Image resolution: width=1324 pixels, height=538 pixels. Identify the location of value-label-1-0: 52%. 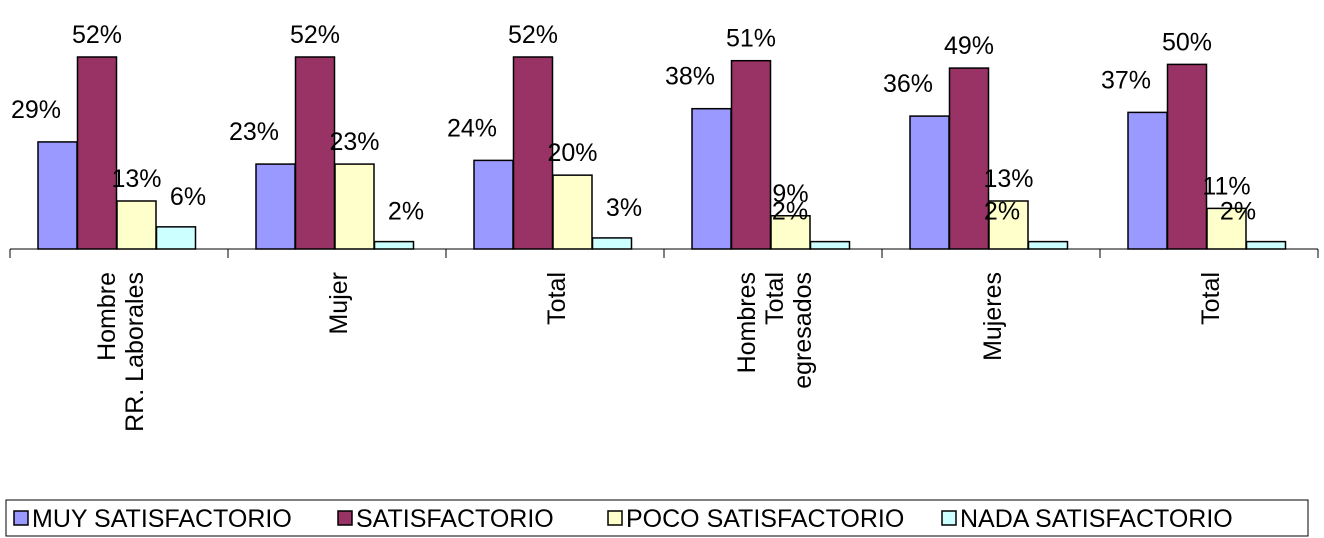
(97, 35).